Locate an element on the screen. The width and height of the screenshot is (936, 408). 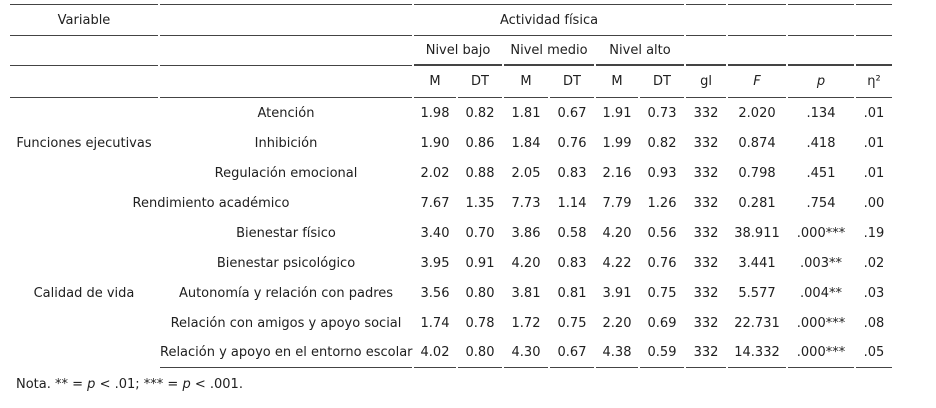
cell-value: .00 is located at coordinates (874, 203).